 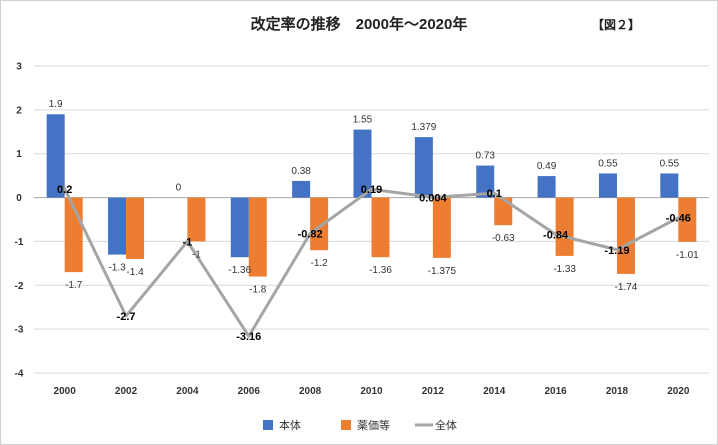 What do you see at coordinates (56, 104) in the screenshot?
I see `bar-data-label: 1.9` at bounding box center [56, 104].